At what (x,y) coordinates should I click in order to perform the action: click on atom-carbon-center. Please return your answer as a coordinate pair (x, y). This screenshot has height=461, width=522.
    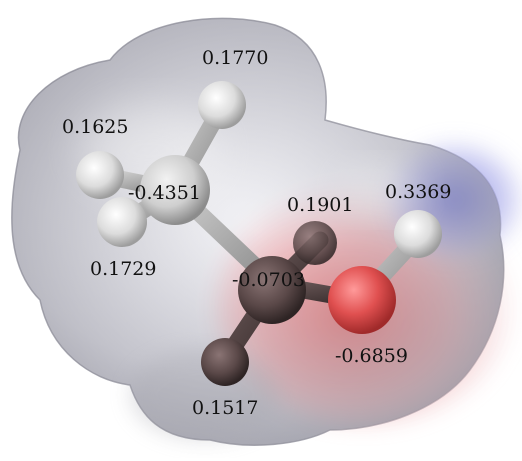
    Looking at the image, I should click on (272, 290).